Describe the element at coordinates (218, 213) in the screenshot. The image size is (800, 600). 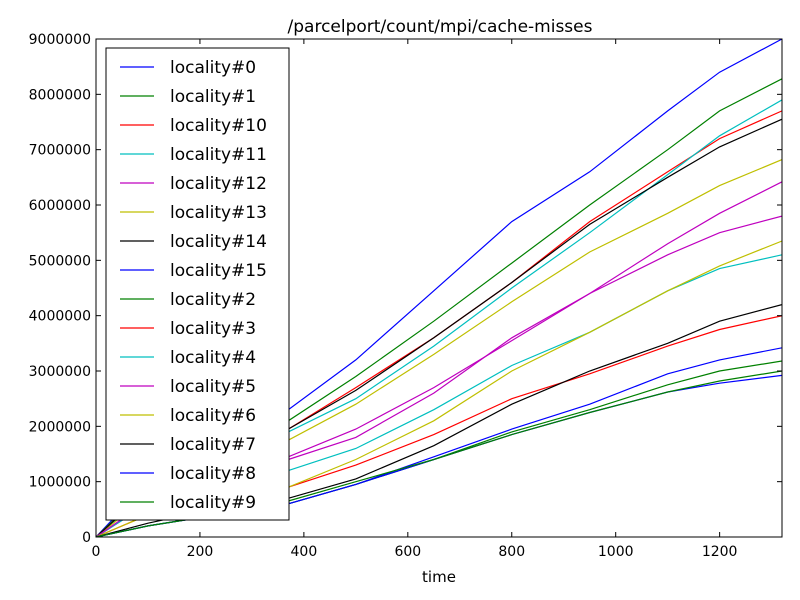
I see `legend-label: locality#13` at that location.